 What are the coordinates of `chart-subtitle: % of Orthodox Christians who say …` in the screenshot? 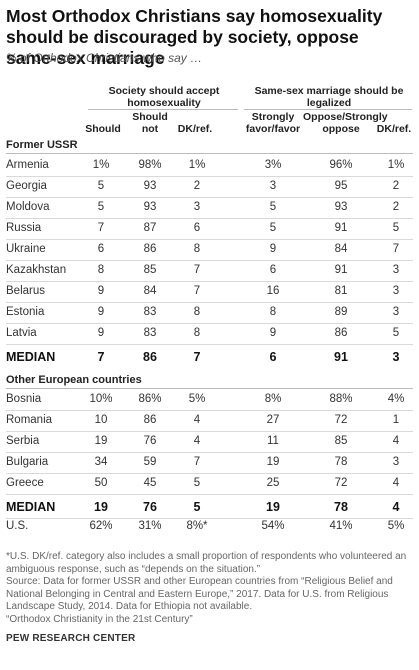 It's located at (104, 58).